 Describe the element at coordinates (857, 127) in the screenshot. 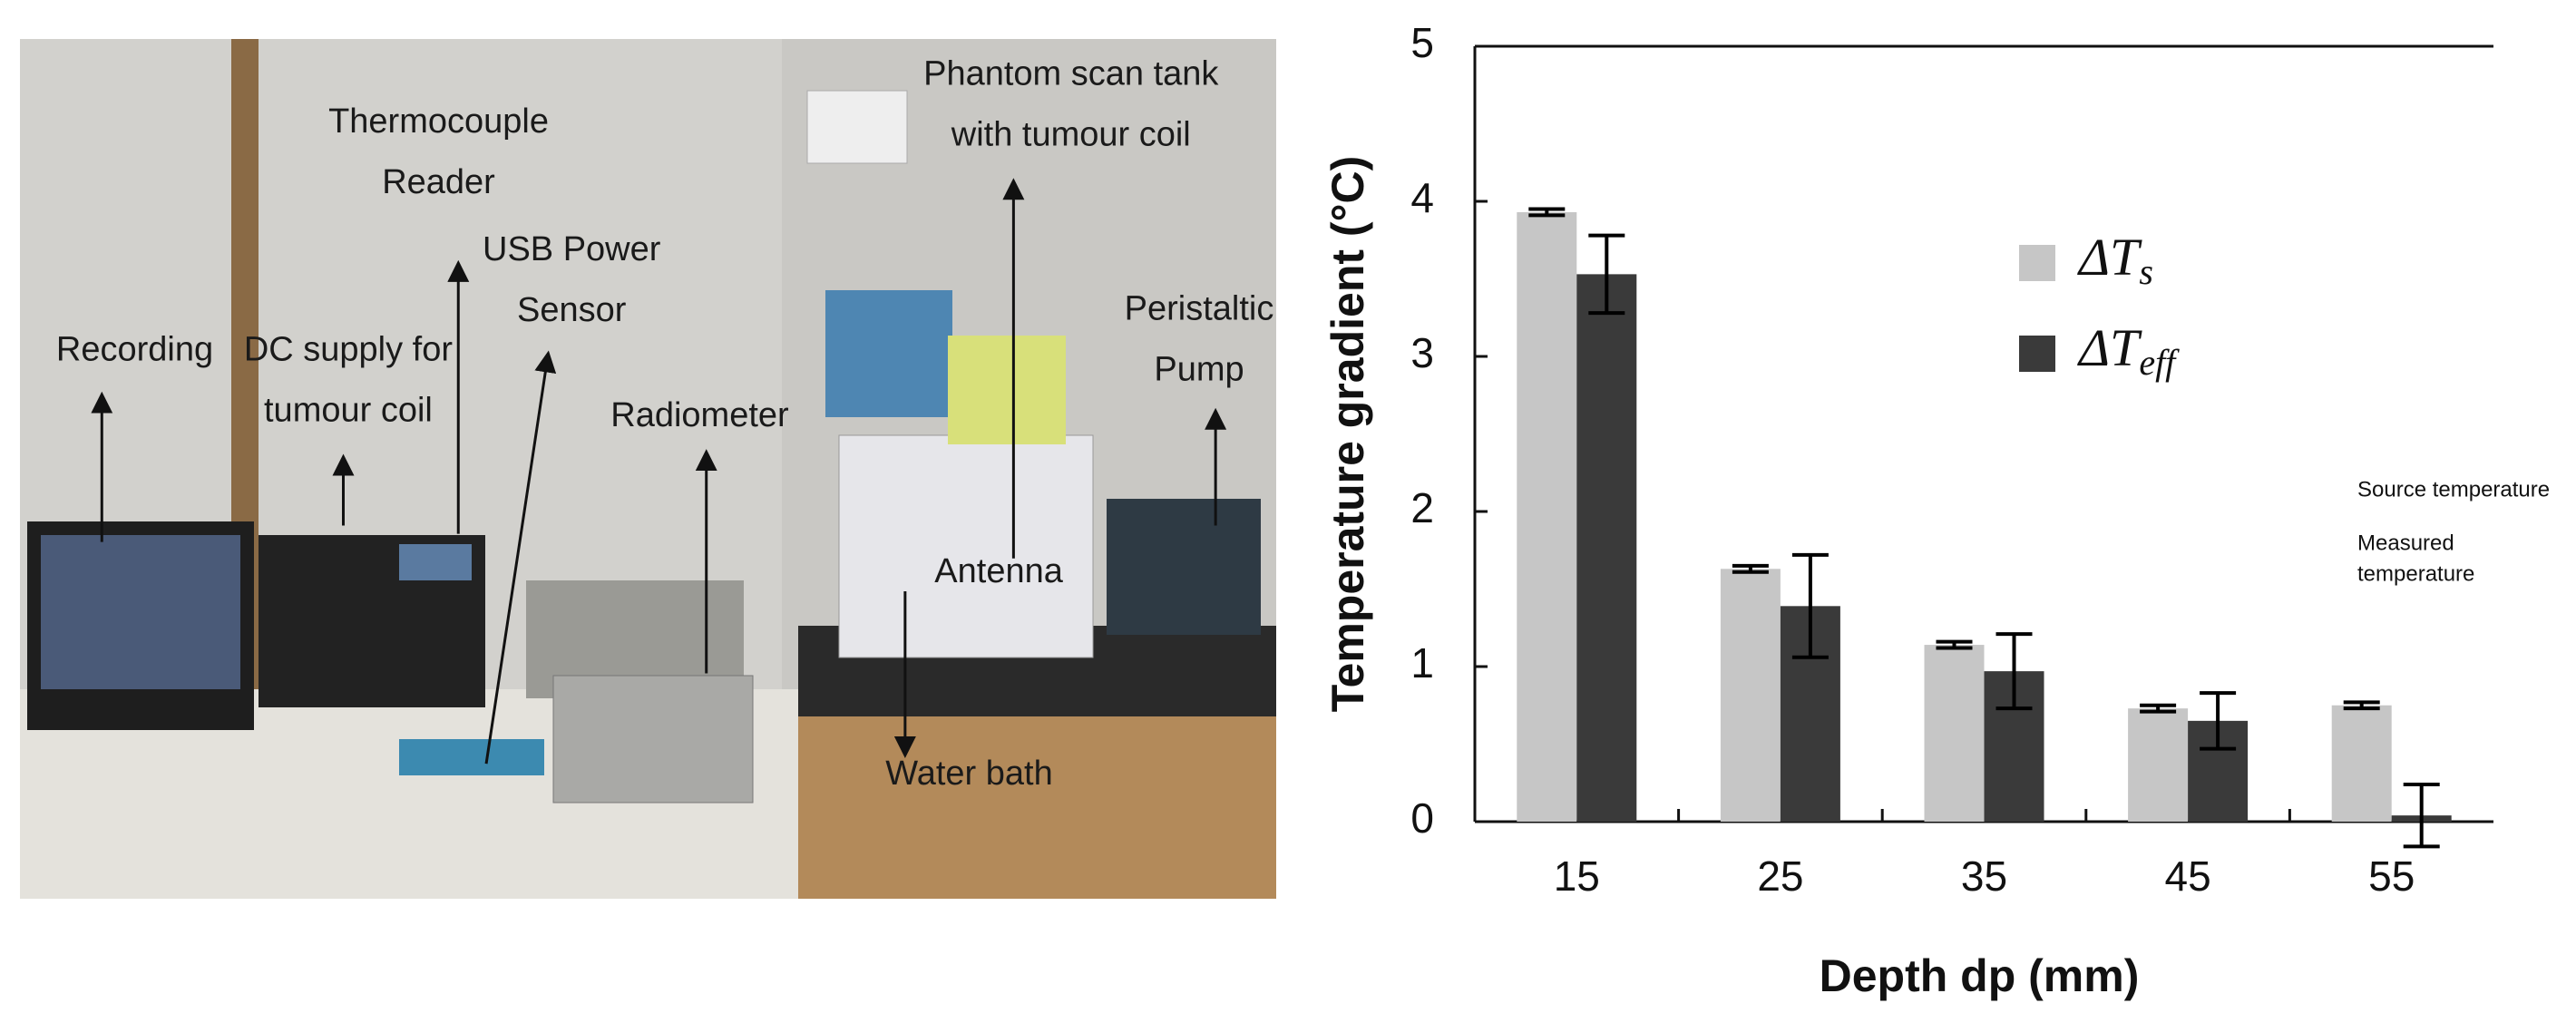

I see `photo-socket` at that location.